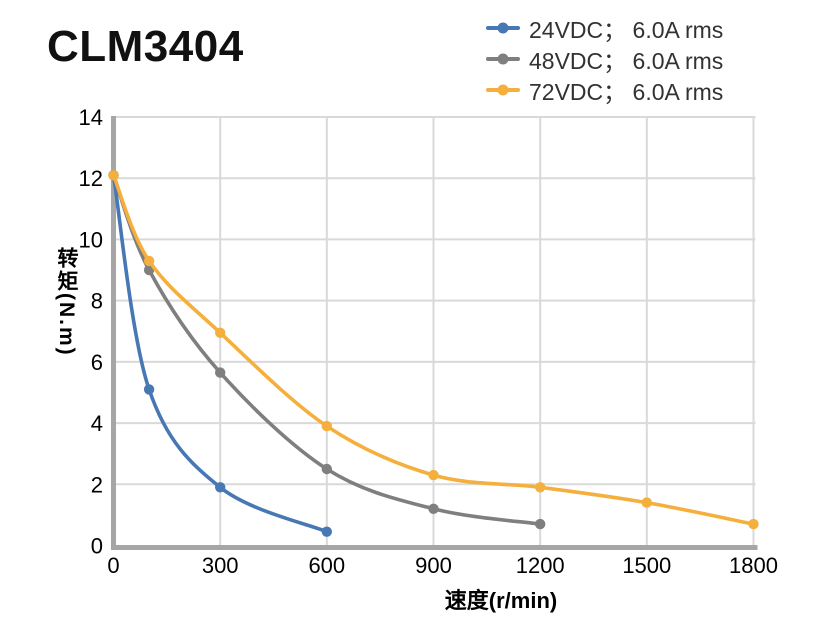 This screenshot has height=640, width=831. What do you see at coordinates (501, 600) in the screenshot?
I see `x-axis-title: 速度(r/min)` at bounding box center [501, 600].